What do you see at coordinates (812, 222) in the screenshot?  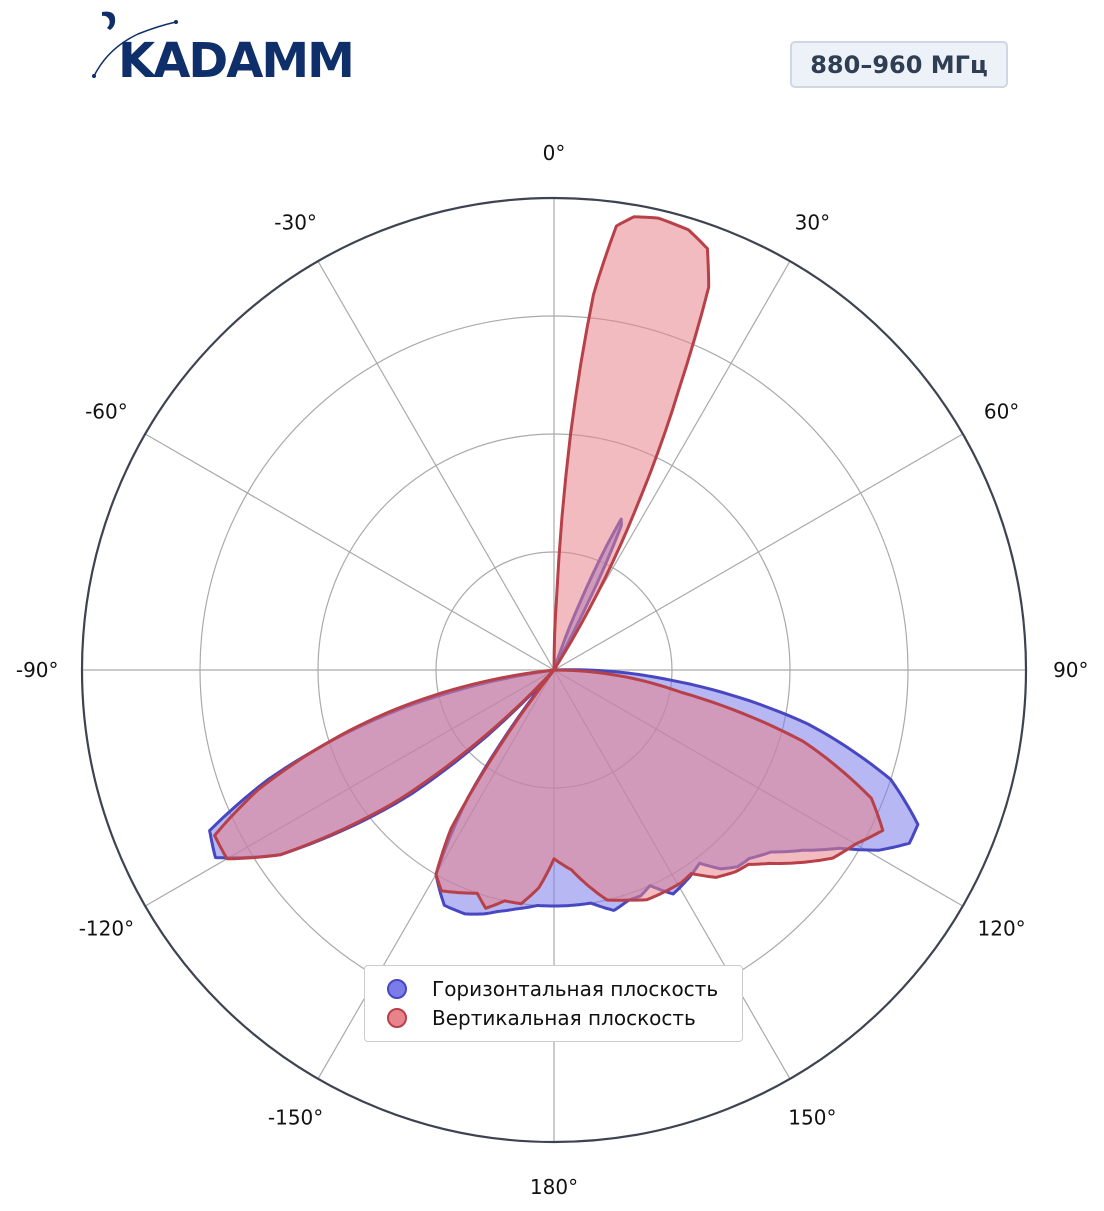 I see `angle-tick-label: 30°` at bounding box center [812, 222].